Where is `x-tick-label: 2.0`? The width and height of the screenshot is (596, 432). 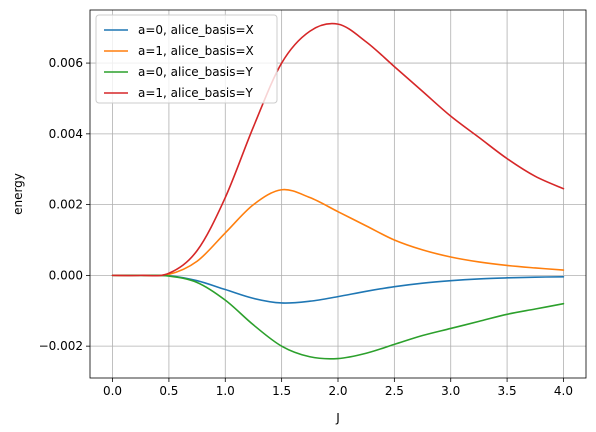
x-tick-label: 2.0 is located at coordinates (337, 391).